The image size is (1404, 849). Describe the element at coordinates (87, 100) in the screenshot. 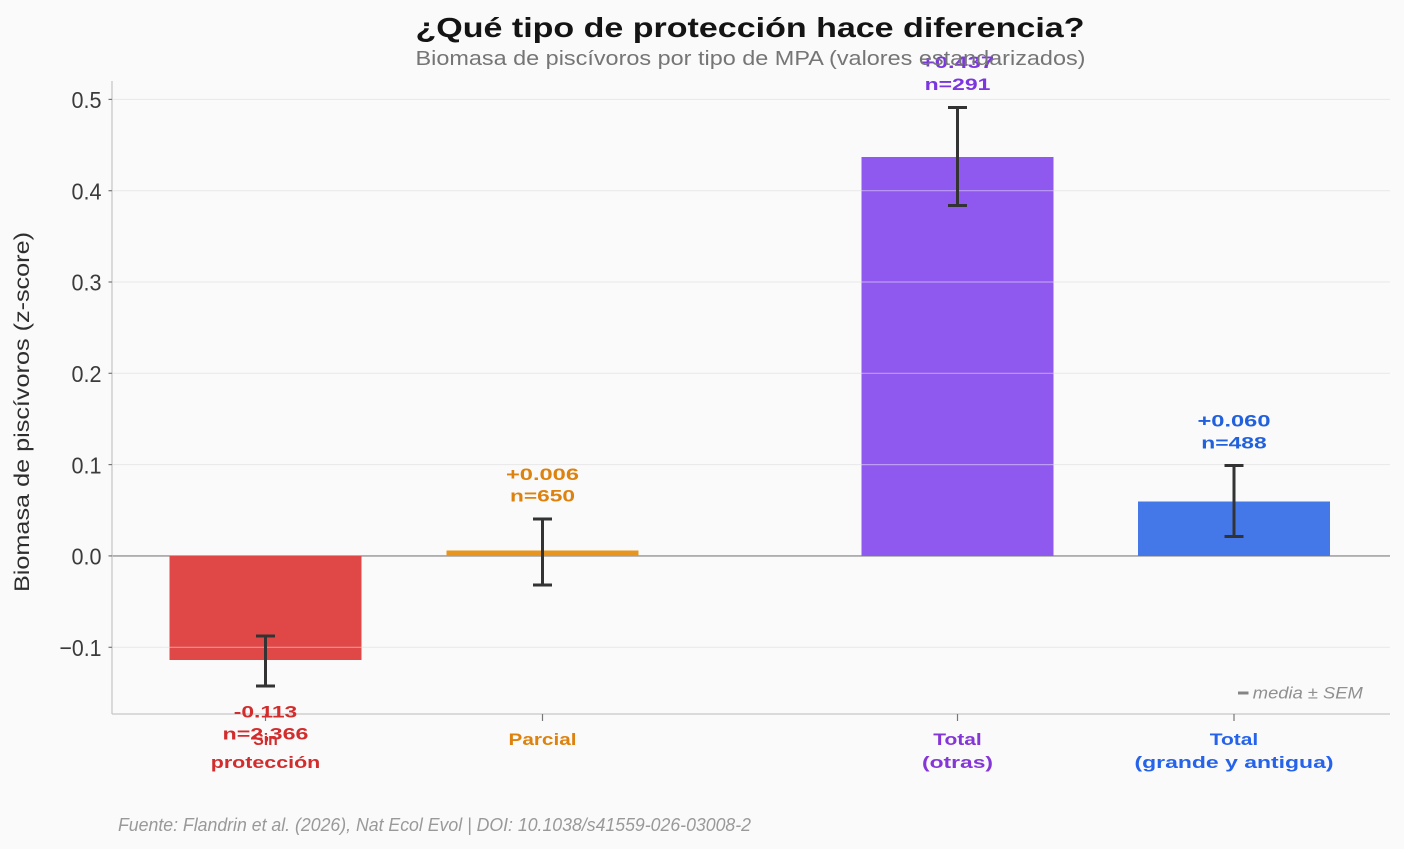

I see `svg-text: 0.5` at that location.